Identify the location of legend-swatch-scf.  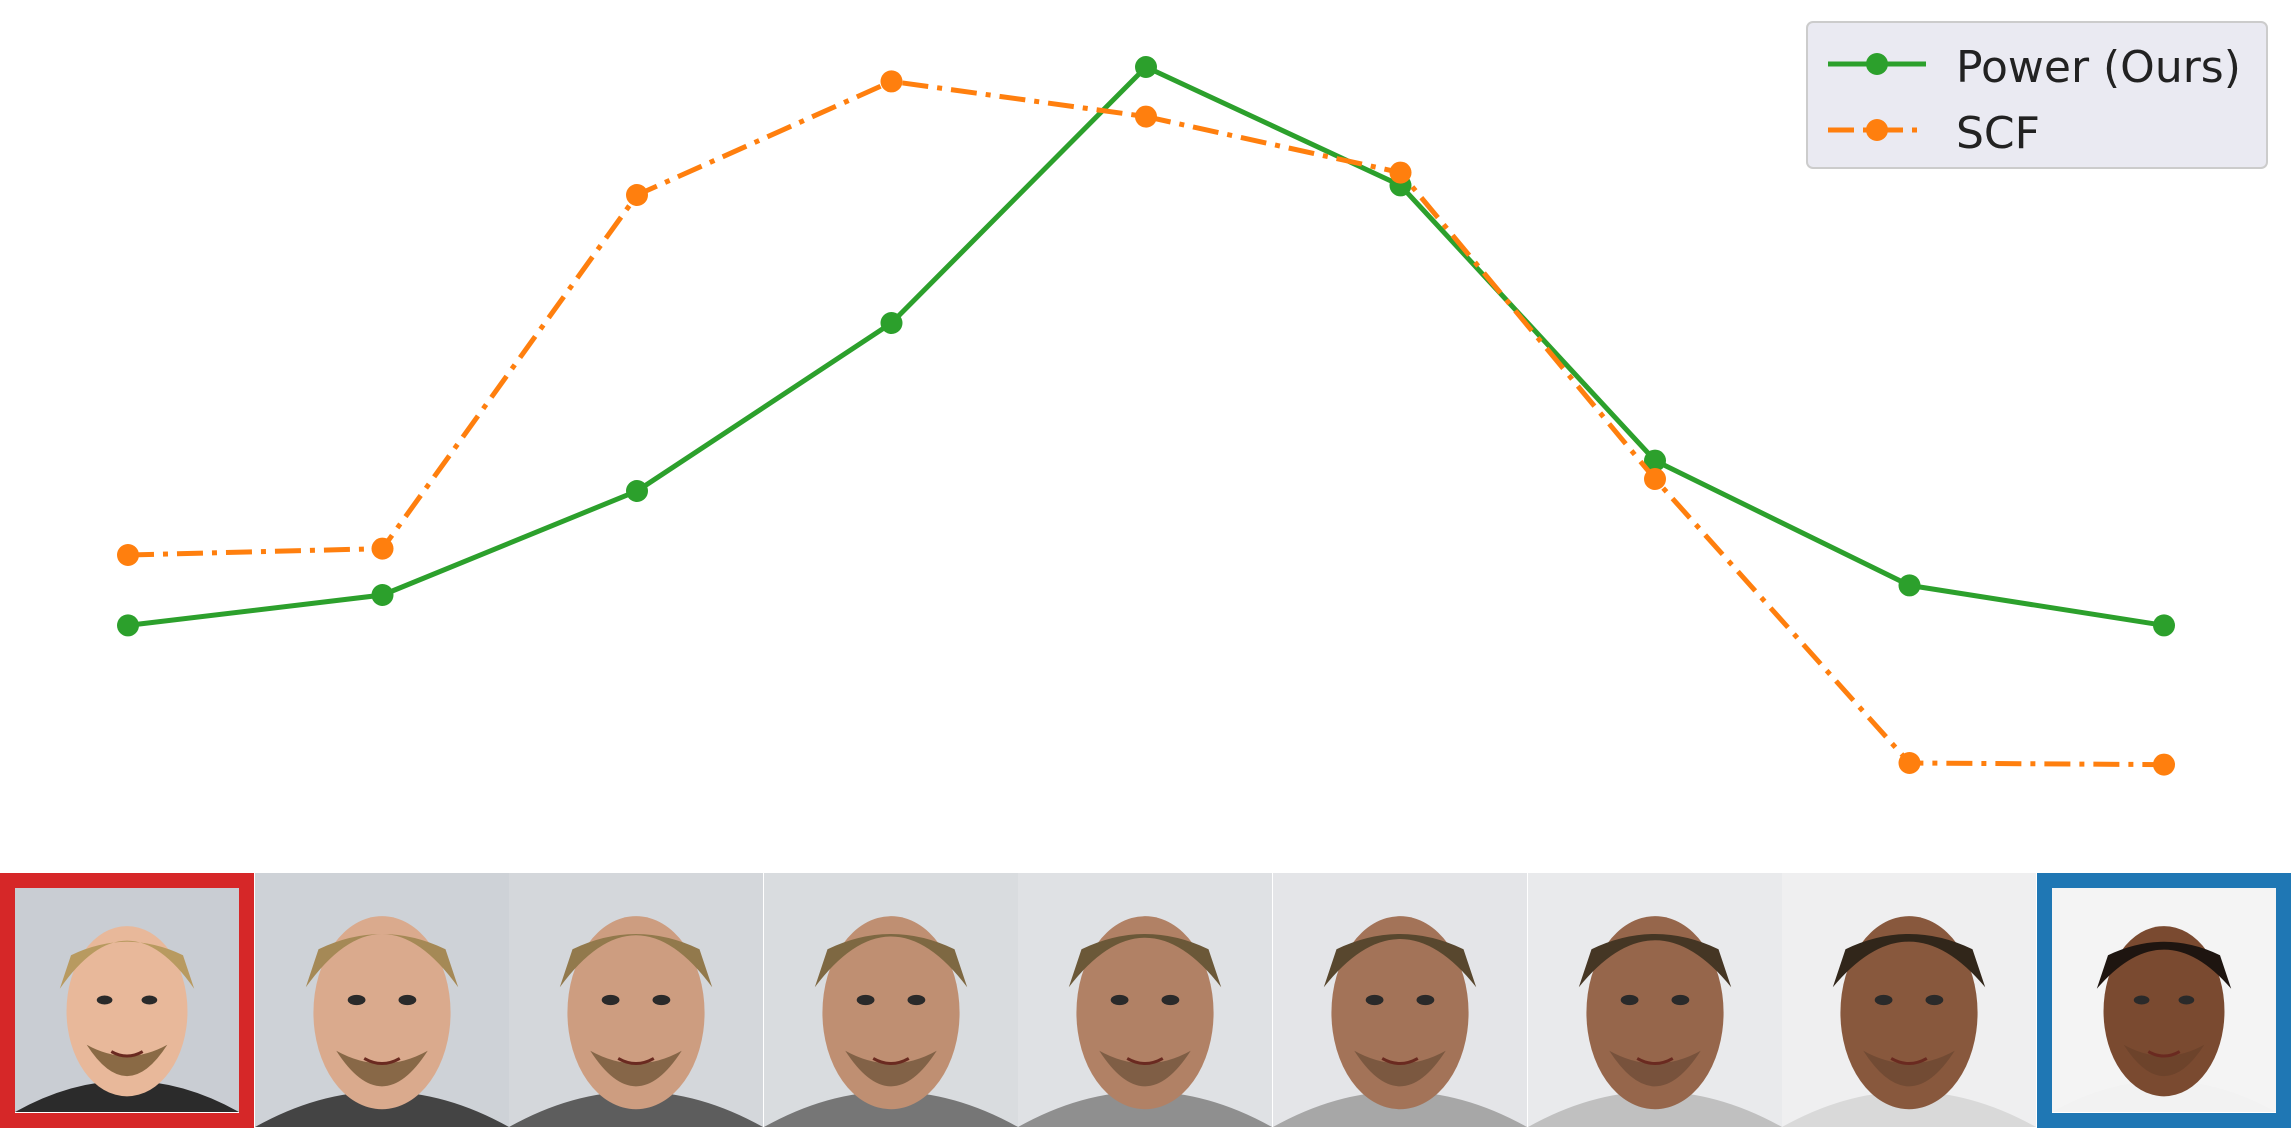
(1877, 130).